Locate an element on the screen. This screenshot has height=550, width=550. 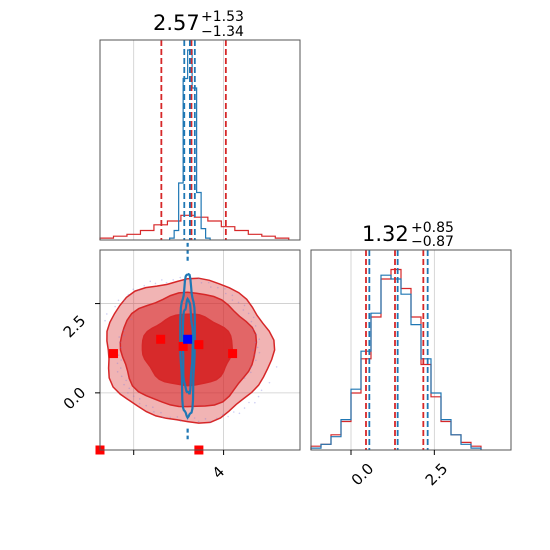
marginal-x-title-plus: +1.53 is located at coordinates (222, 17).